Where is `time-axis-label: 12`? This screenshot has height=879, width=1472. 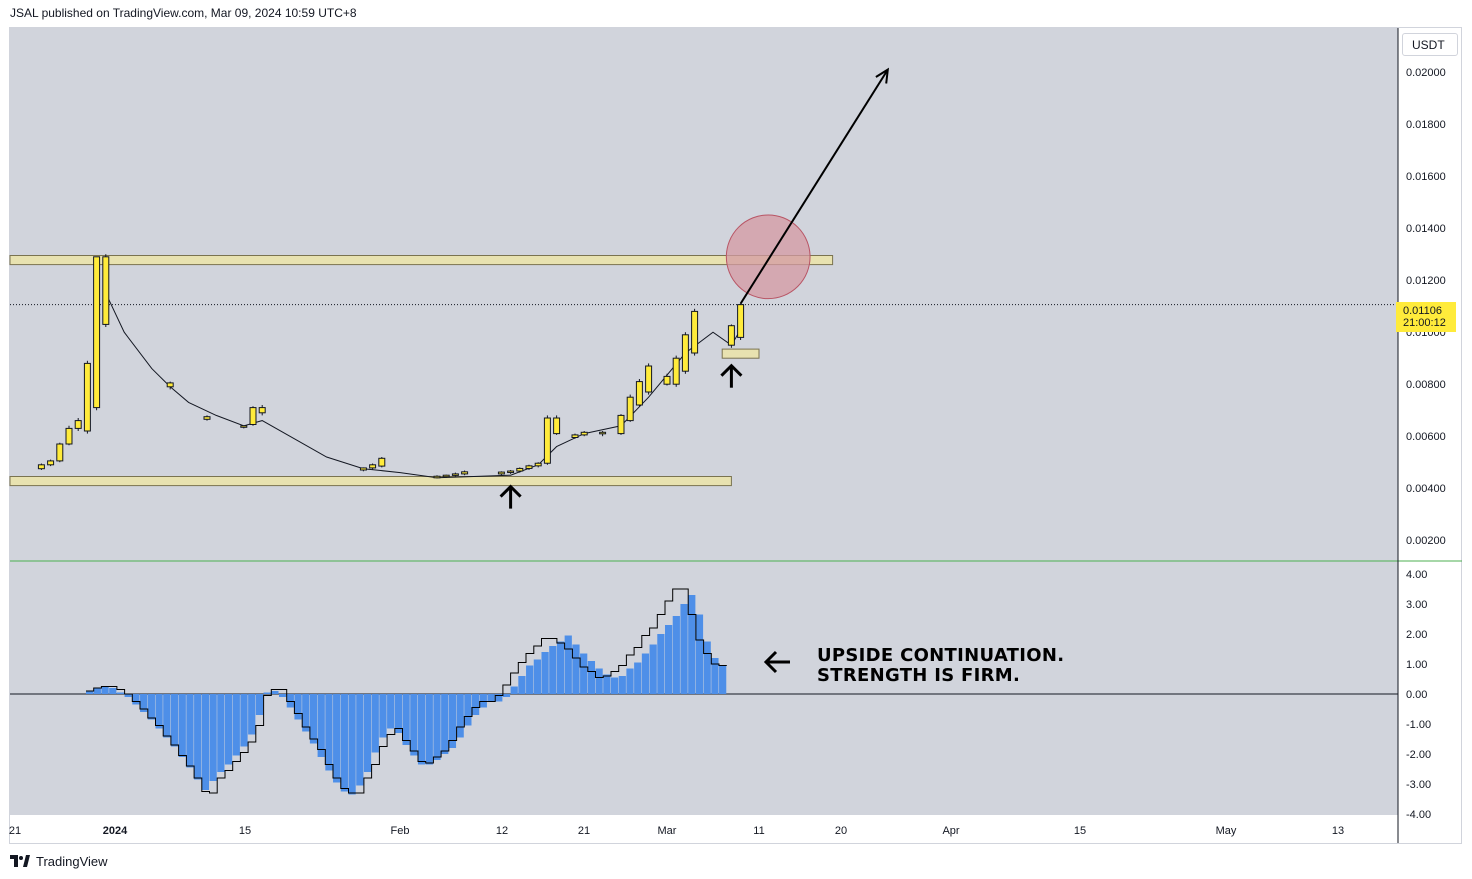 time-axis-label: 12 is located at coordinates (502, 831).